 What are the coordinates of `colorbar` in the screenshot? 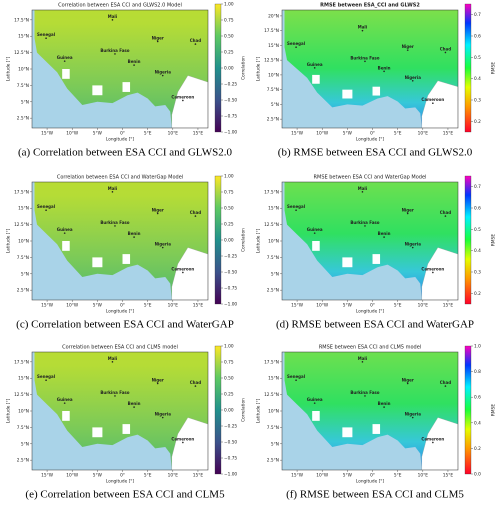 It's located at (468, 410).